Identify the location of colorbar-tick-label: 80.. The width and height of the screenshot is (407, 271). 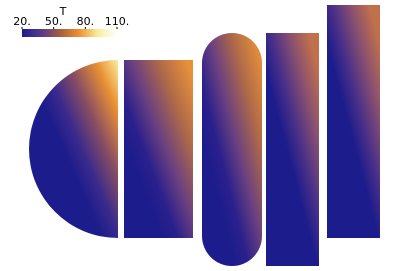
(86, 21).